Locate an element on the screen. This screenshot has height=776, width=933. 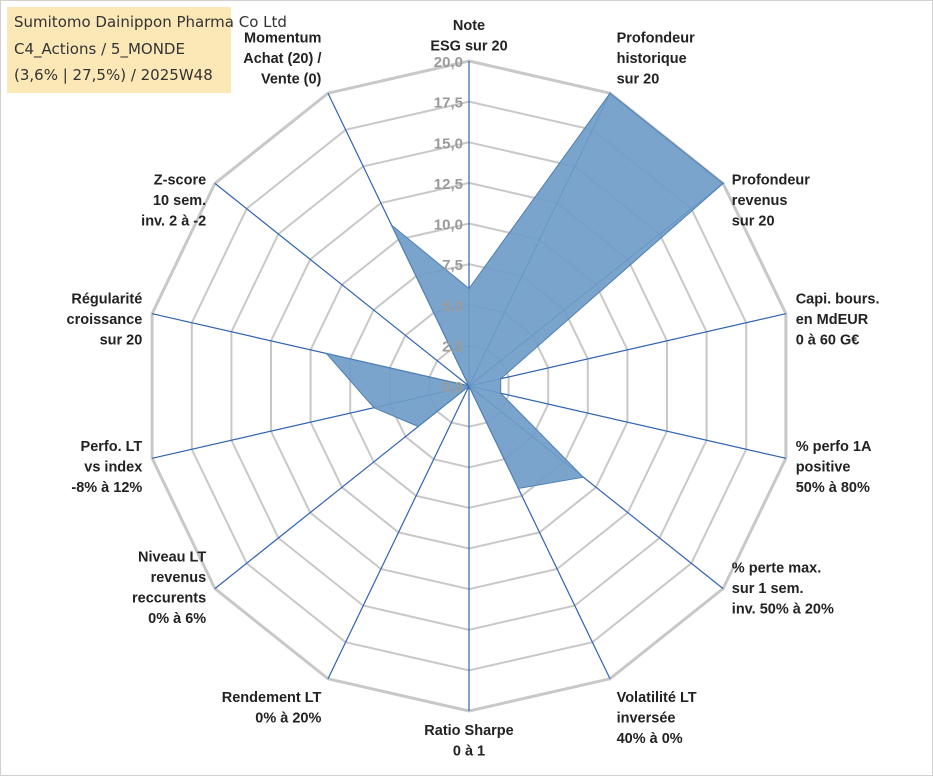
axis-label: Perfo. LT vs index -8% à 12% is located at coordinates (106, 467).